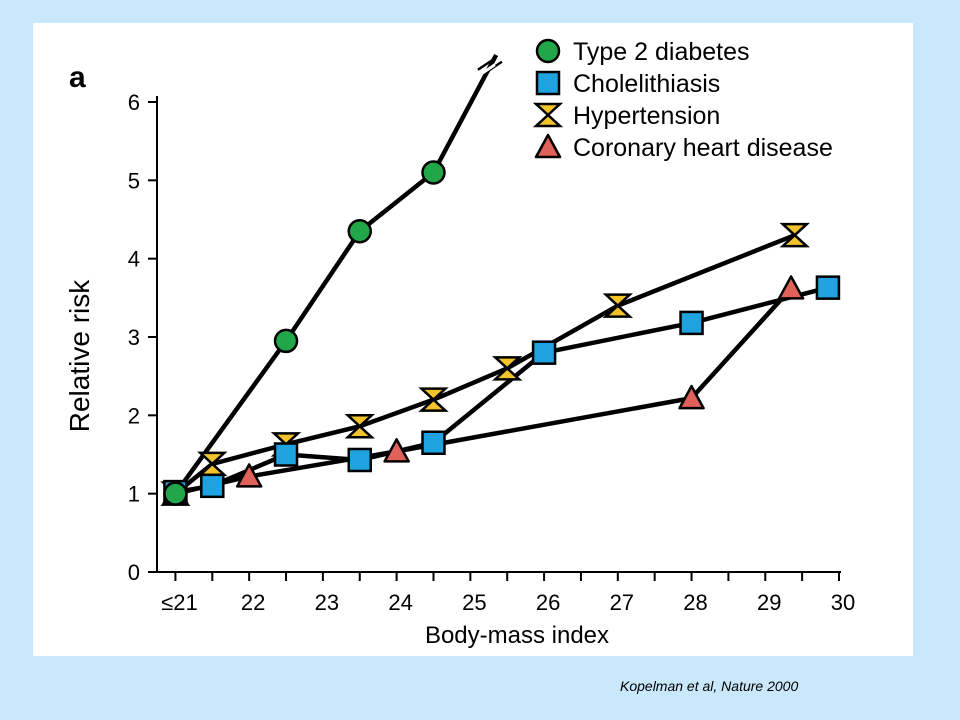 The image size is (960, 720). Describe the element at coordinates (134, 415) in the screenshot. I see `y-tick-label: 2` at that location.